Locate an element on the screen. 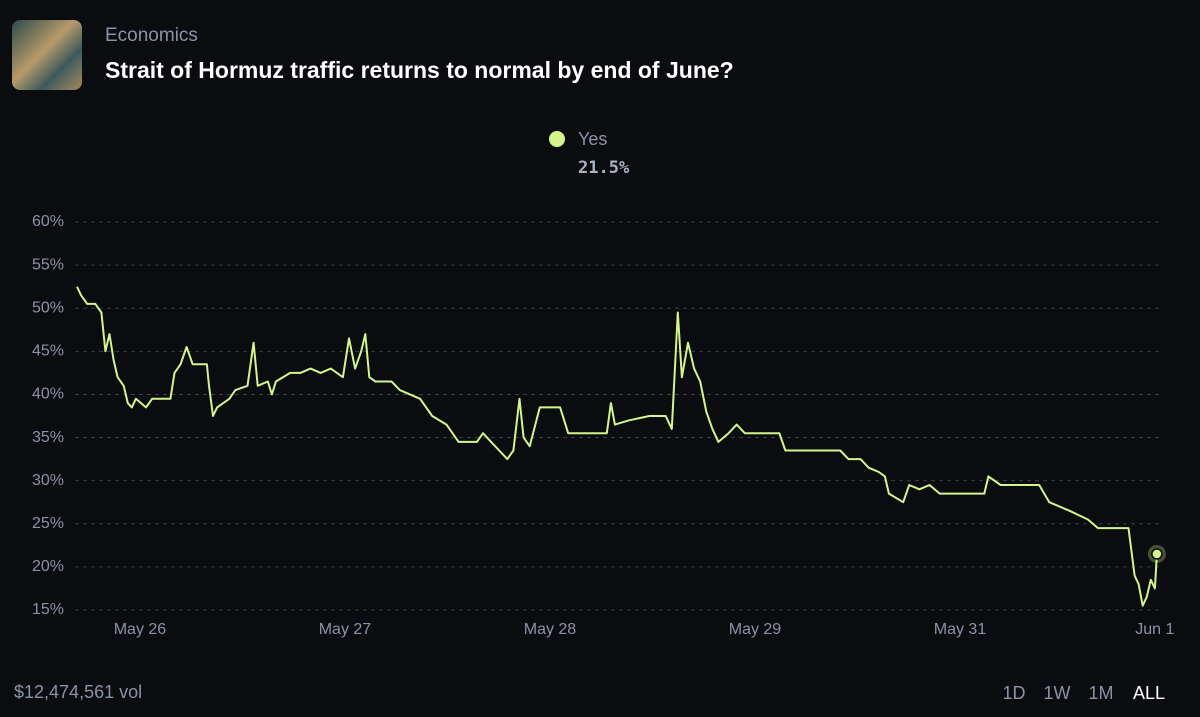  range-button: 1M is located at coordinates (1100, 693).